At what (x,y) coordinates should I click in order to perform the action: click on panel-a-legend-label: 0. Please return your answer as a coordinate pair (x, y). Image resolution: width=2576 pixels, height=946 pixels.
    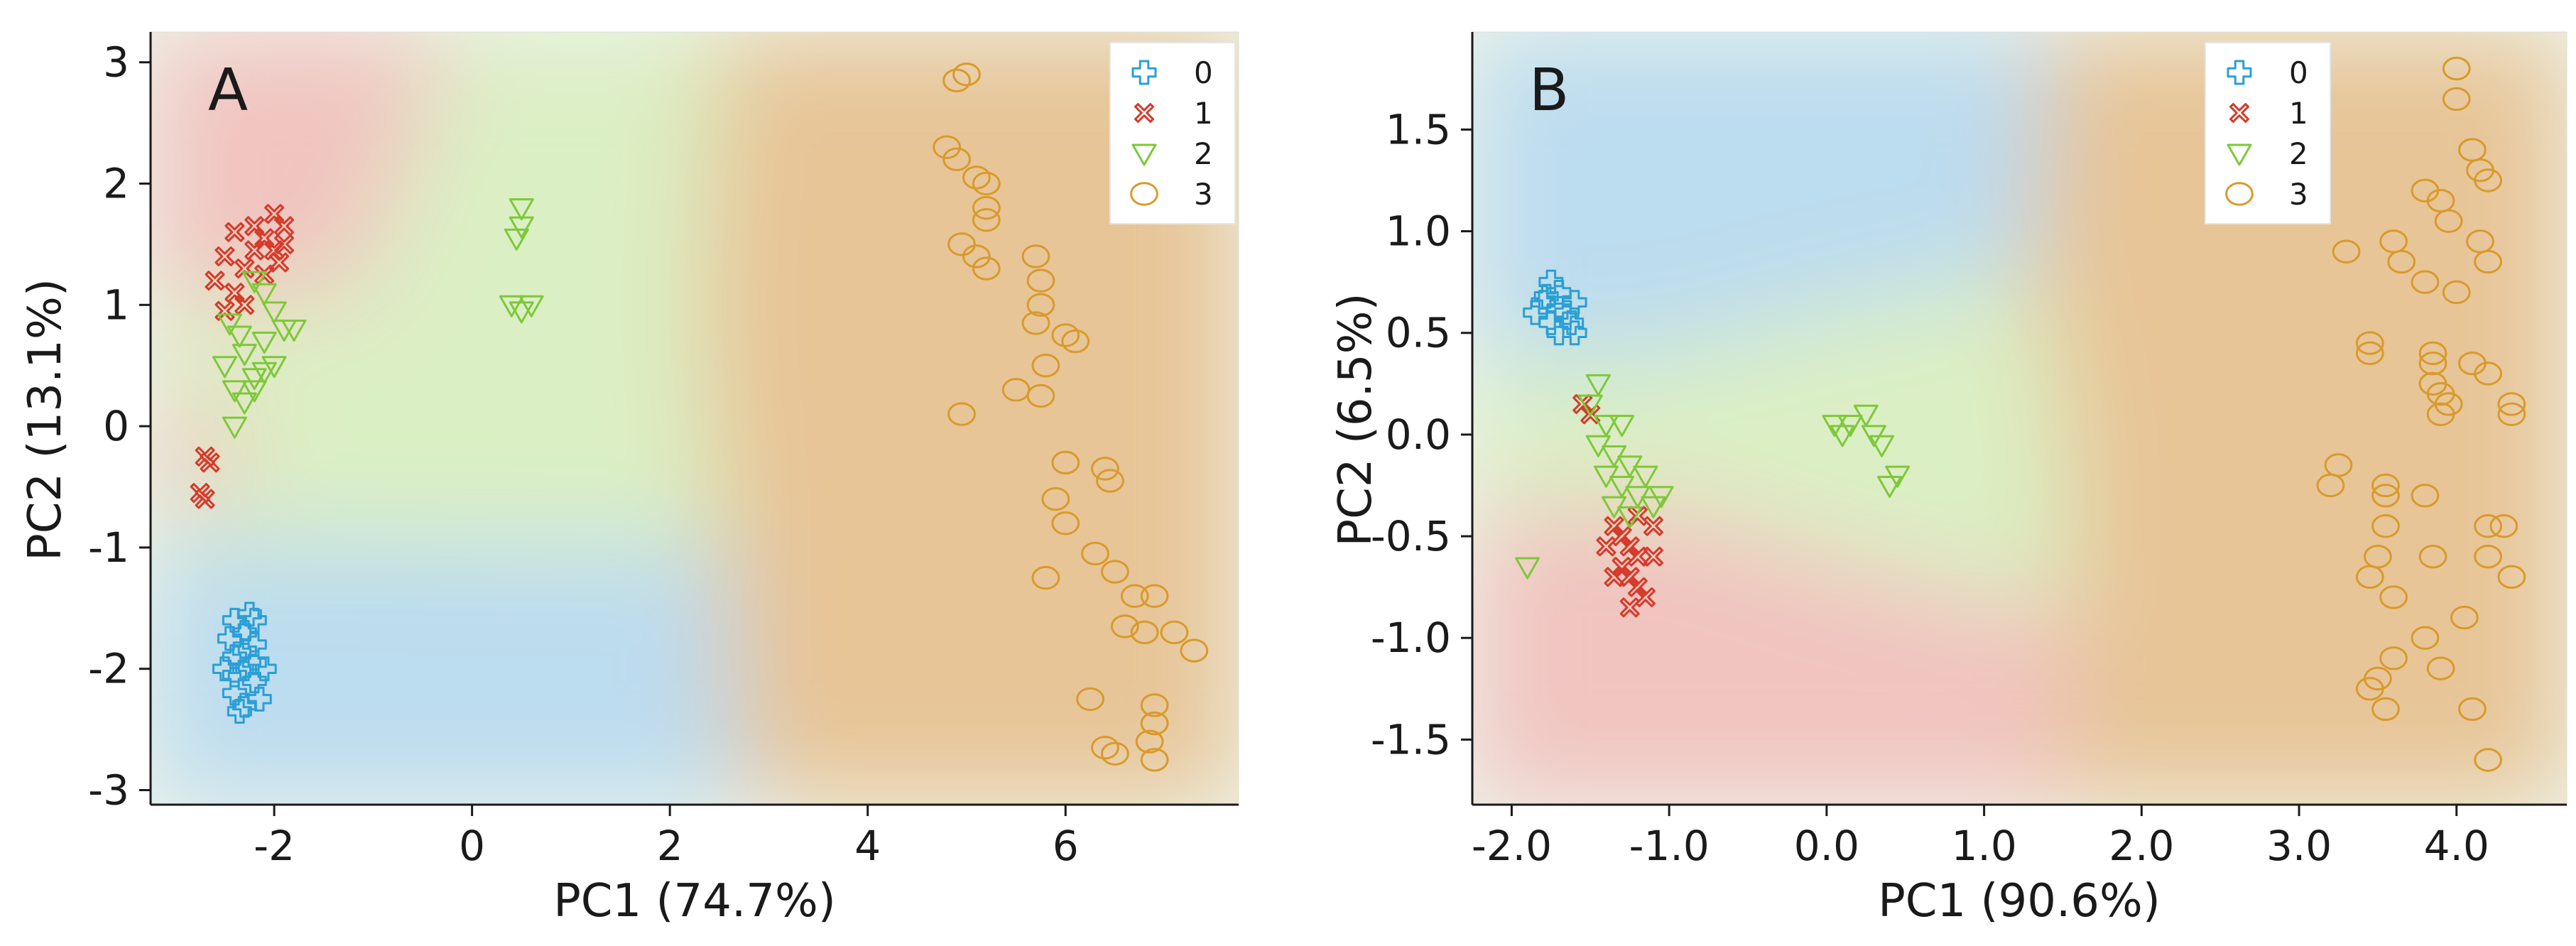
    Looking at the image, I should click on (1204, 72).